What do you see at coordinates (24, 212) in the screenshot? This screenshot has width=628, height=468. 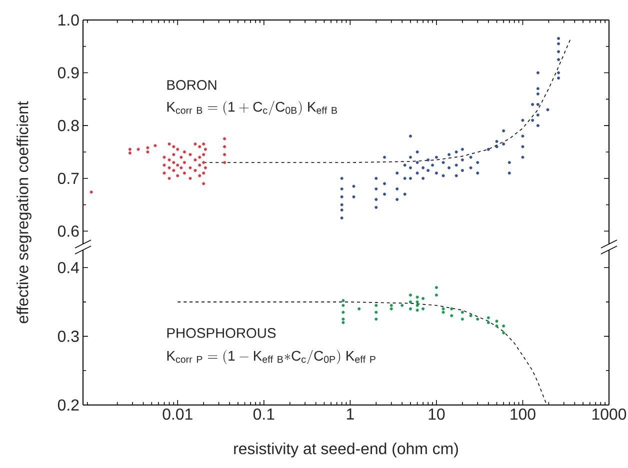 I see `y-axis-title: effective segregation coefficient` at bounding box center [24, 212].